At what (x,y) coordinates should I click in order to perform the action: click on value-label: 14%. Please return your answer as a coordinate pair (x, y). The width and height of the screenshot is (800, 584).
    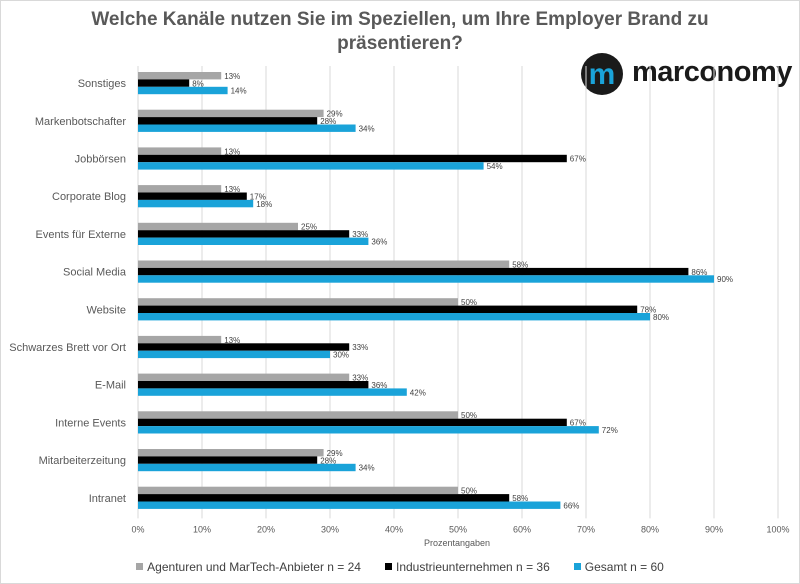
    Looking at the image, I should click on (239, 91).